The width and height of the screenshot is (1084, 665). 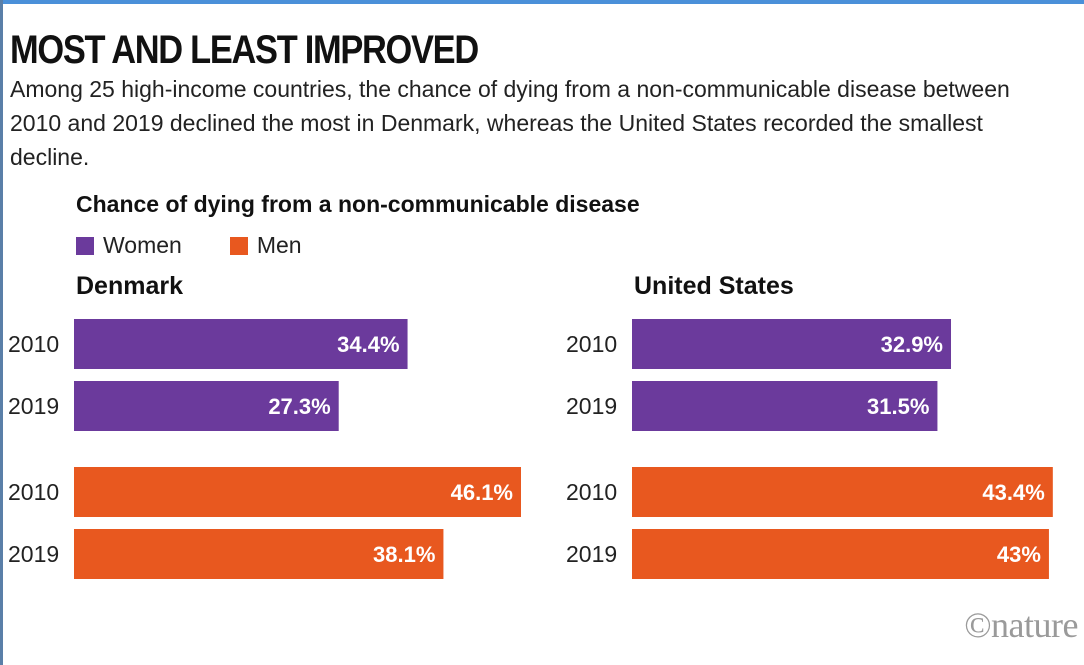 I want to click on legend-swatch-women, so click(x=85, y=245).